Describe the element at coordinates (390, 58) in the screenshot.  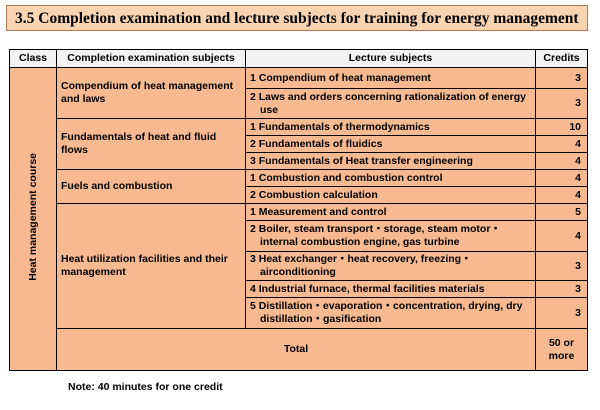
I see `header-lecture-subjects: Lecture subjects` at that location.